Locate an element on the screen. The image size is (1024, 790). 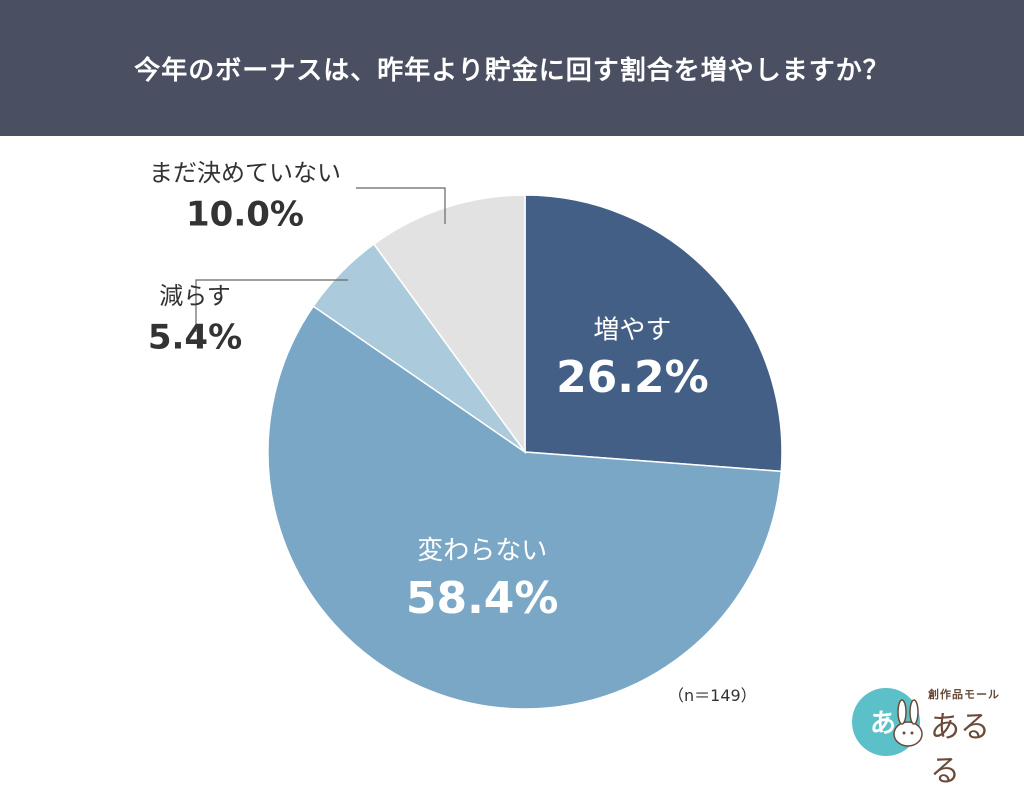
chart-title: 今年のボーナスは、昨年より貯金に回す割合を増やしますか？ is located at coordinates (512, 70).